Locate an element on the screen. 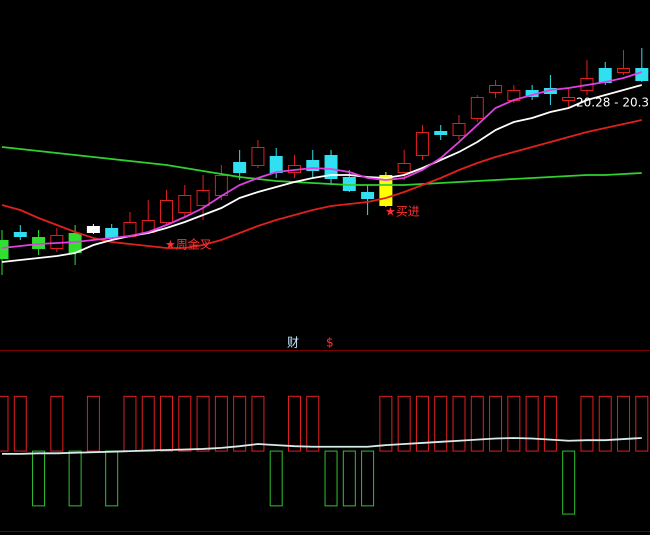 The image size is (650, 535). annotation: ★周金叉 is located at coordinates (188, 244).